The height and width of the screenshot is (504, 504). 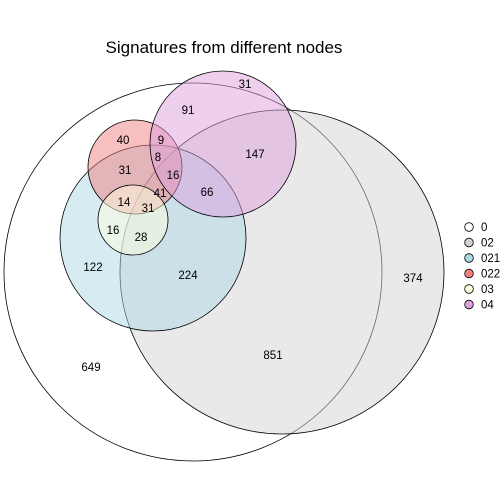 I want to click on legend-item: 0, so click(x=475, y=228).